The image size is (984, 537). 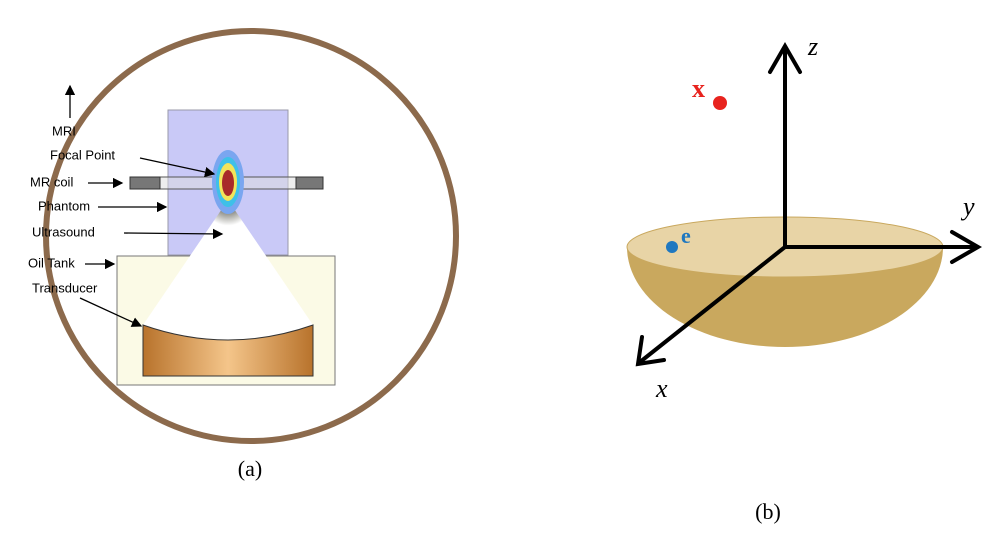 What do you see at coordinates (686, 235) in the screenshot?
I see `point-label: e` at bounding box center [686, 235].